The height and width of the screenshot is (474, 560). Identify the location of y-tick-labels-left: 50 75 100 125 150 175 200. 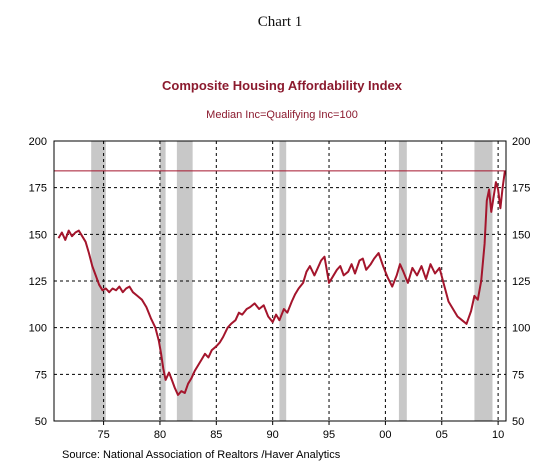
(38, 282).